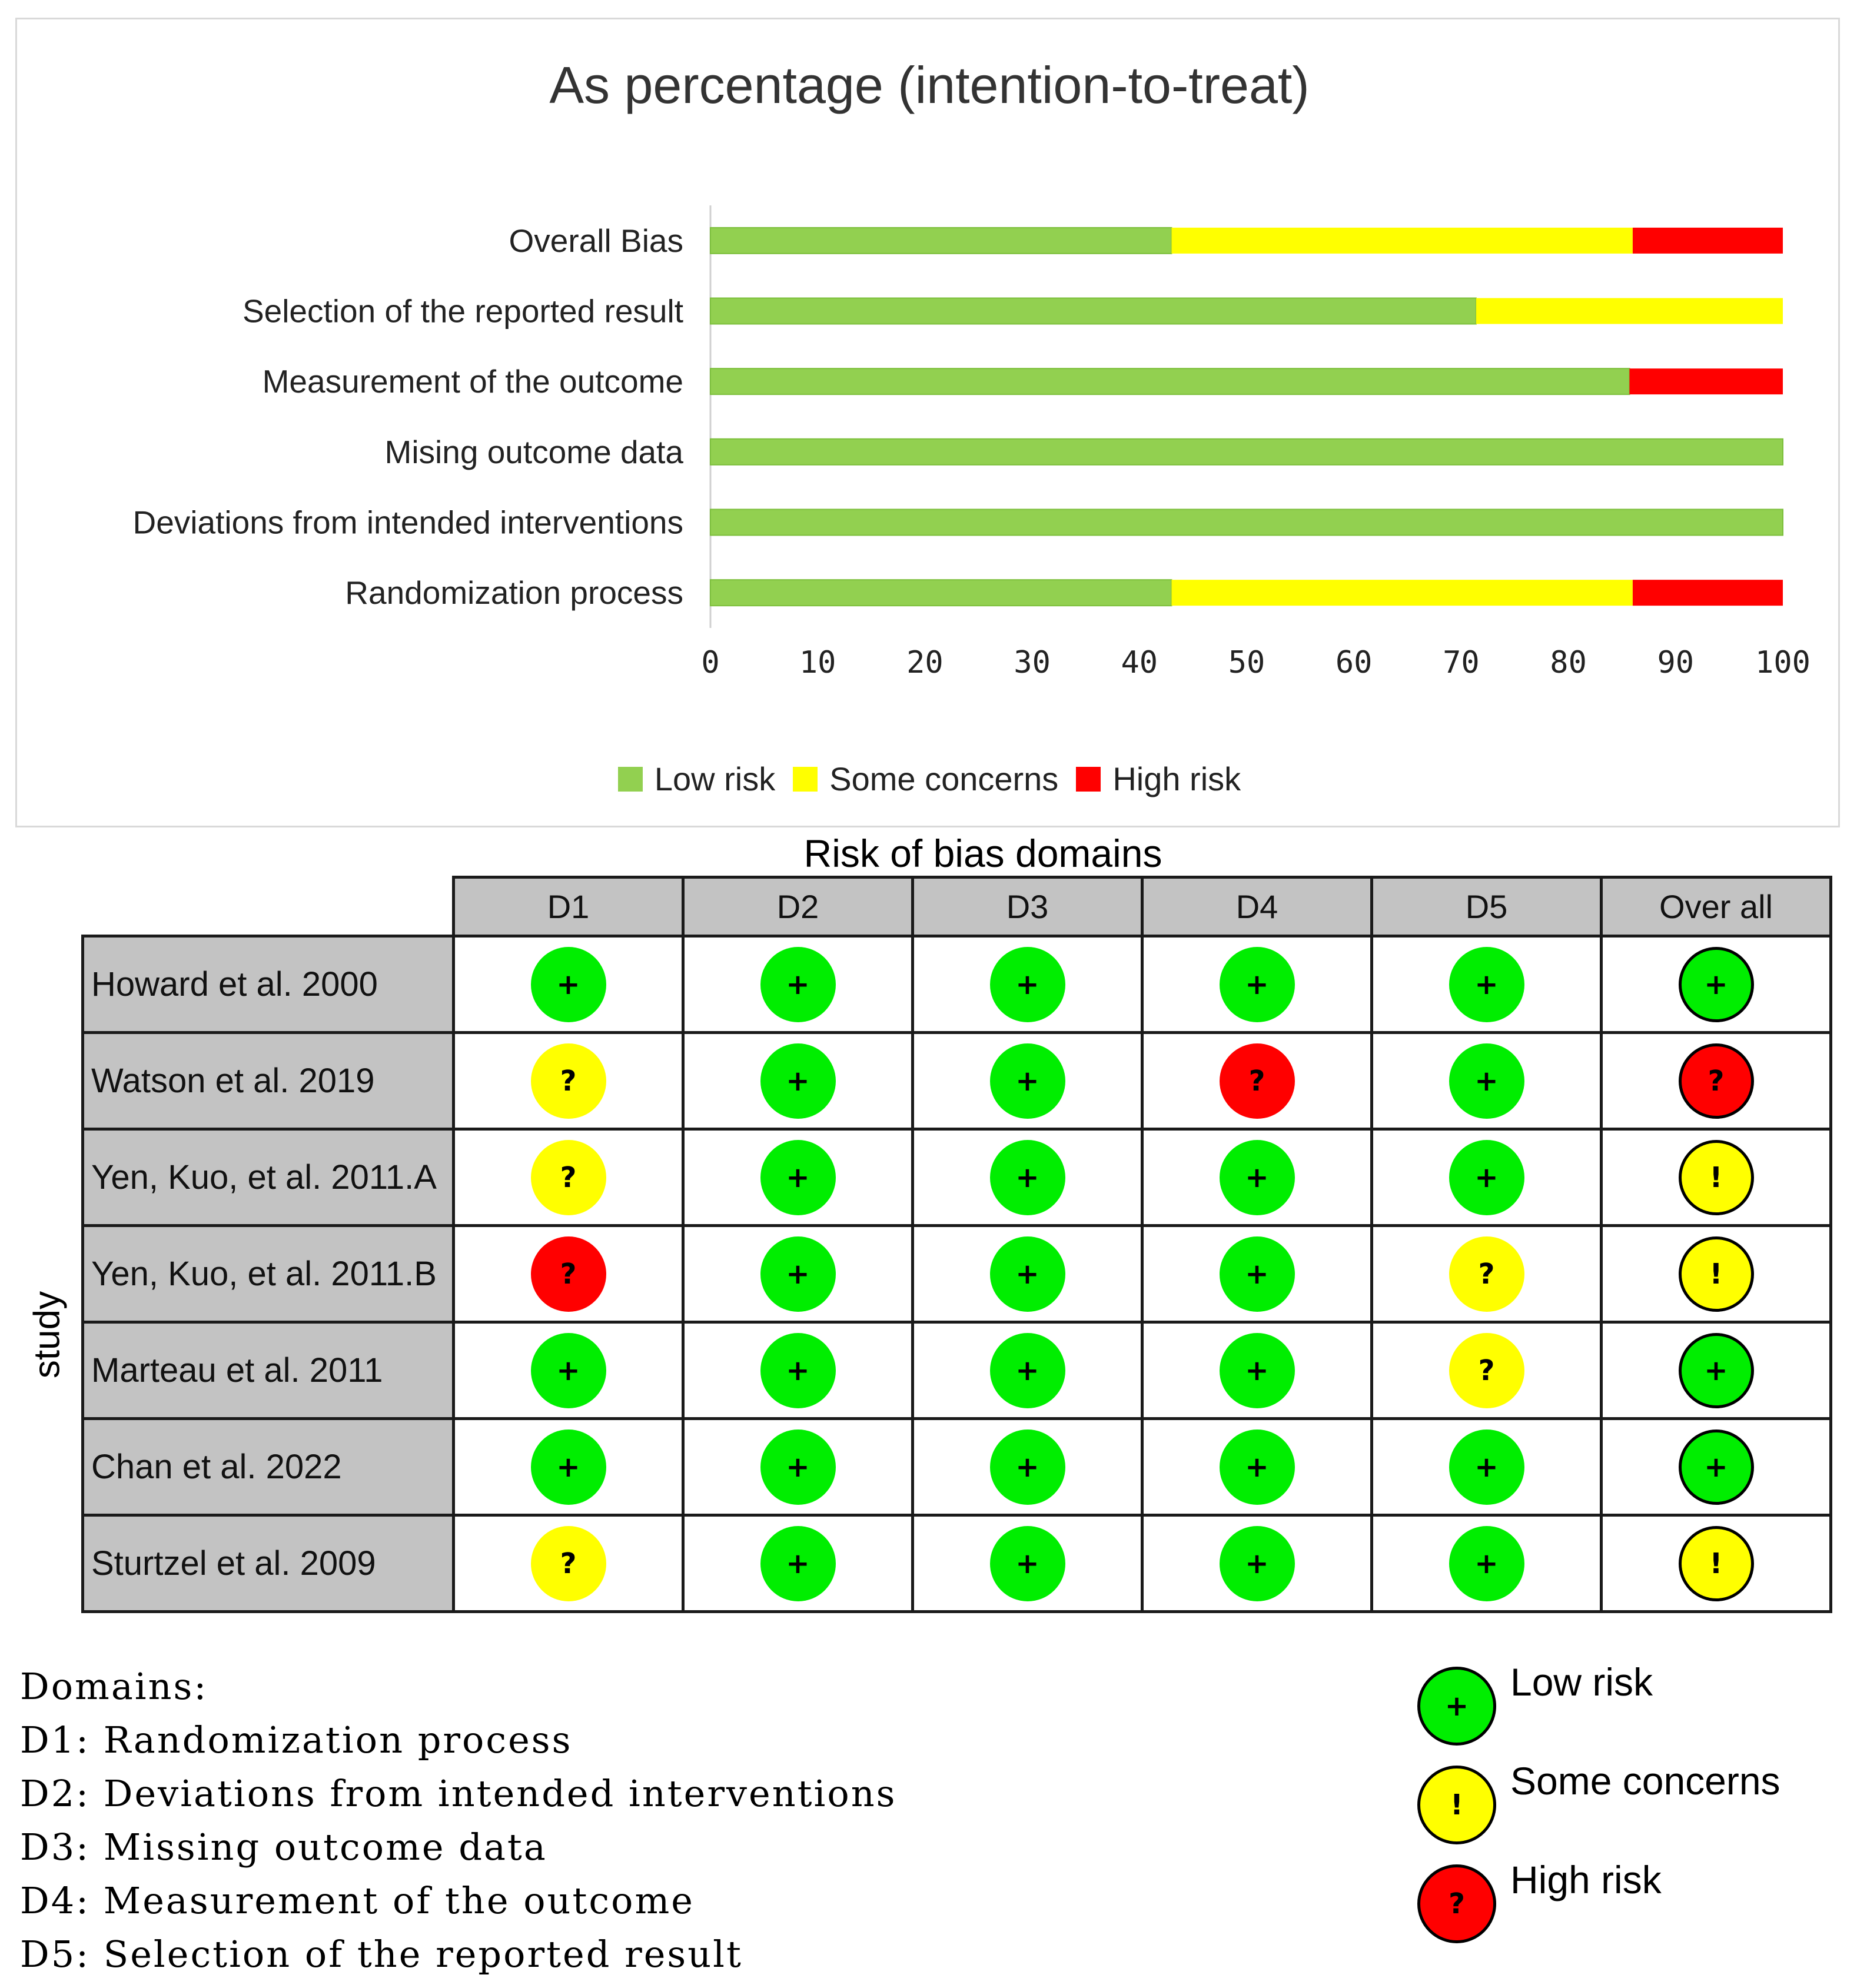  What do you see at coordinates (798, 907) in the screenshot?
I see `domain-header: D2` at bounding box center [798, 907].